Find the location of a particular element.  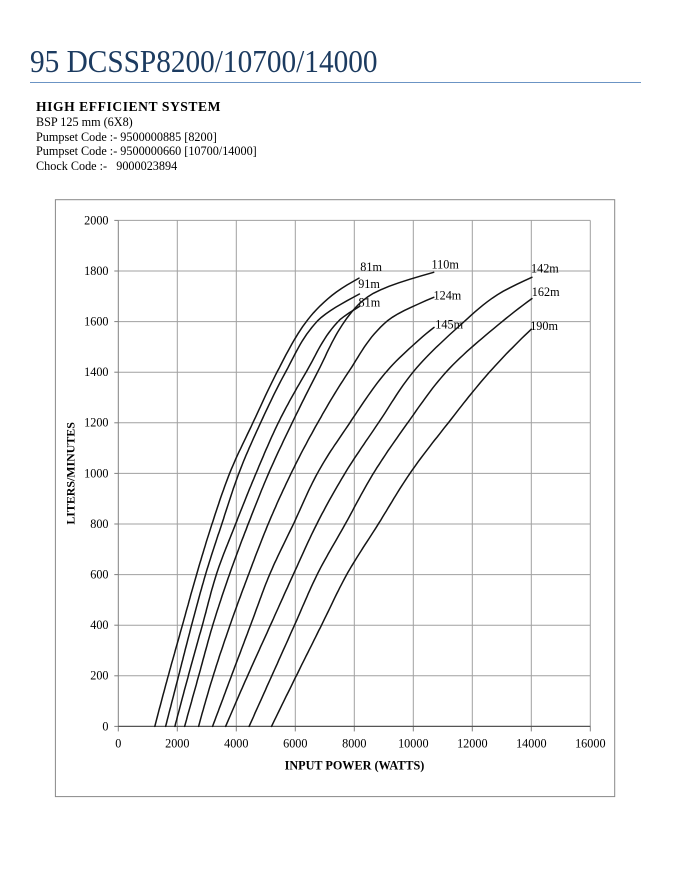

svg-text: 142m is located at coordinates (545, 269).